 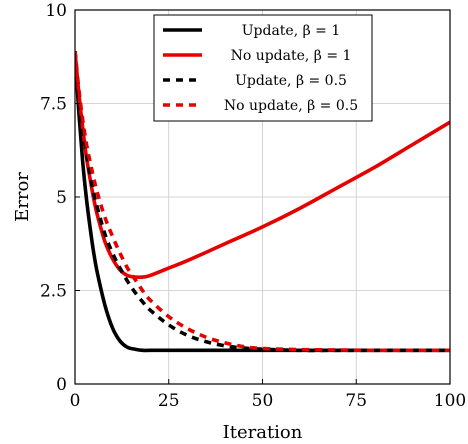 I want to click on y-tick-label: 5, so click(x=61, y=198).